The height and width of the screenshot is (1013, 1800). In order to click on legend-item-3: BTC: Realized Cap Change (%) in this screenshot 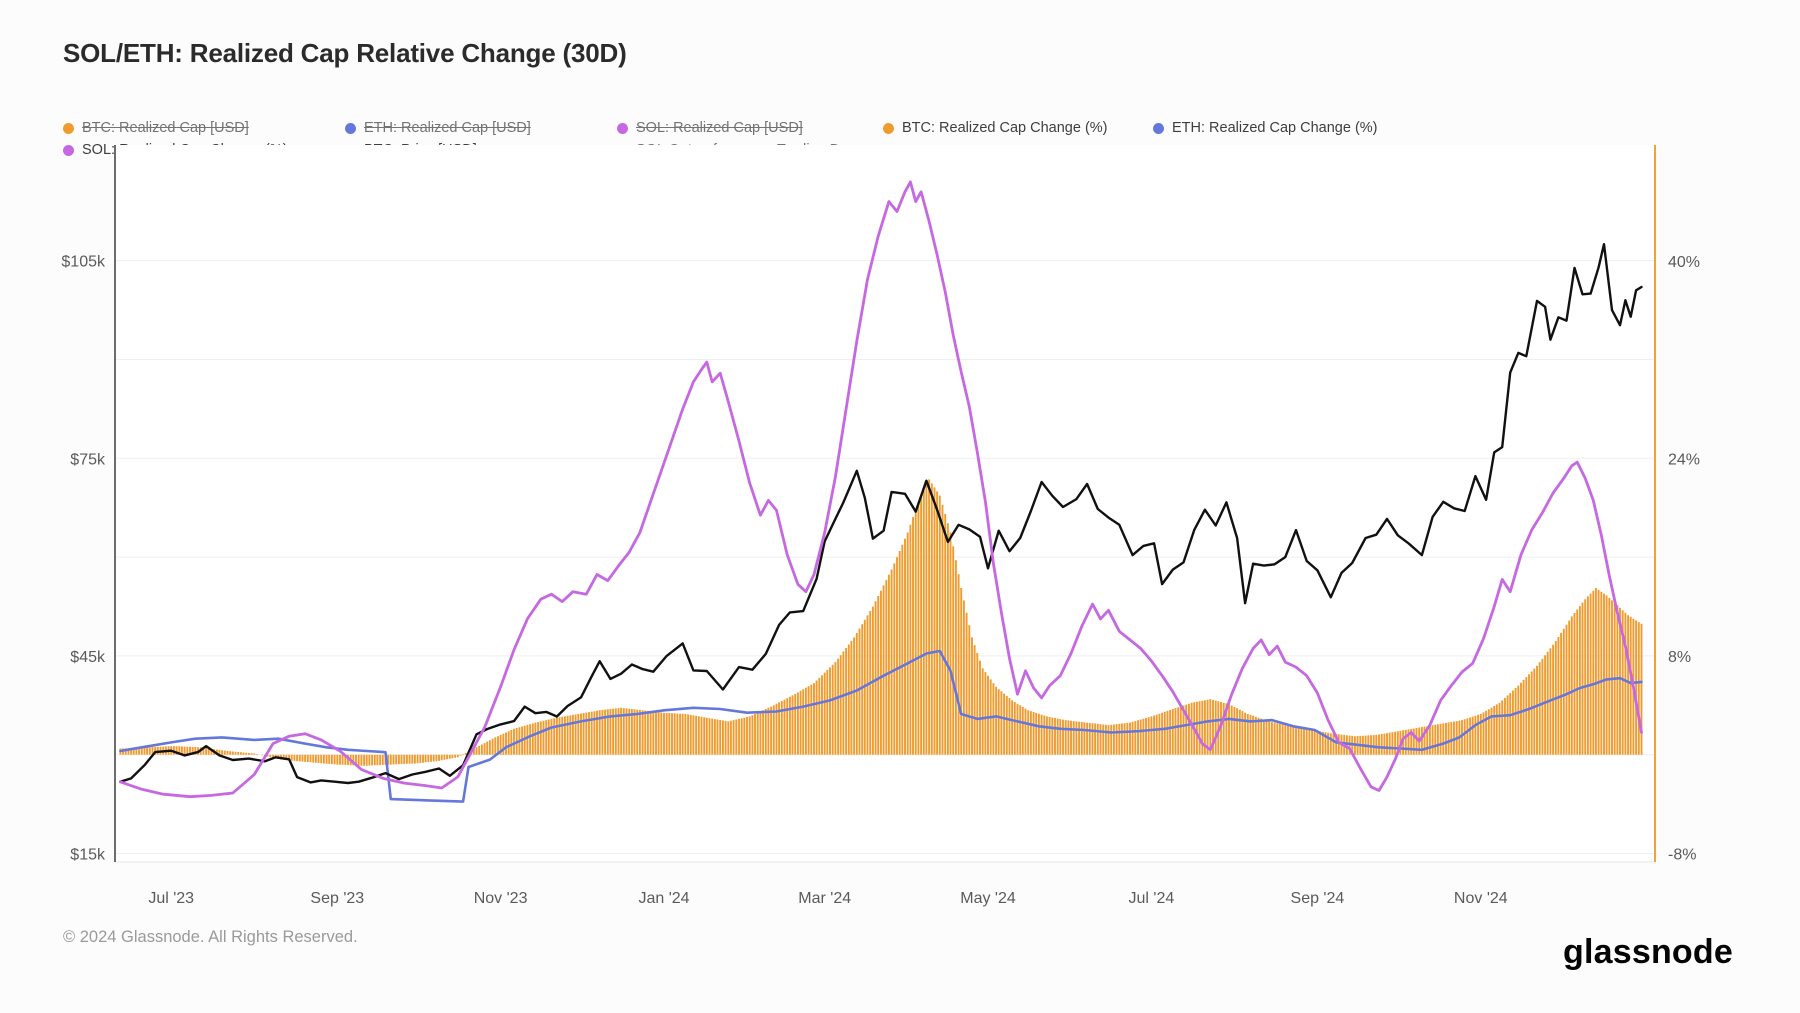, I will do `click(1018, 128)`.